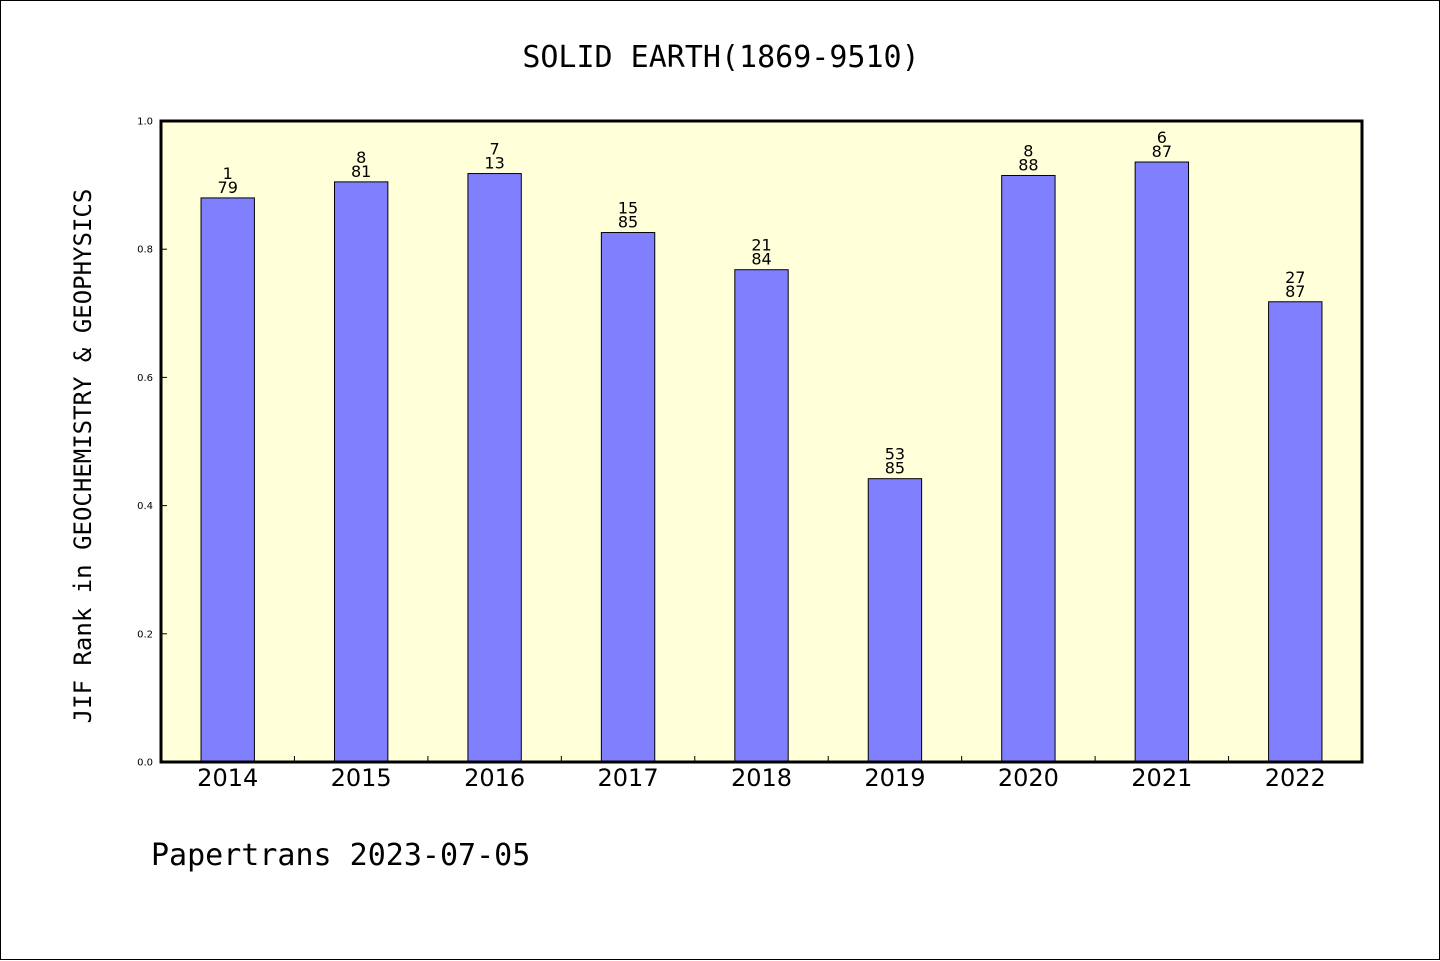 The width and height of the screenshot is (1440, 961). What do you see at coordinates (145, 634) in the screenshot?
I see `y-tick-label: 0.2` at bounding box center [145, 634].